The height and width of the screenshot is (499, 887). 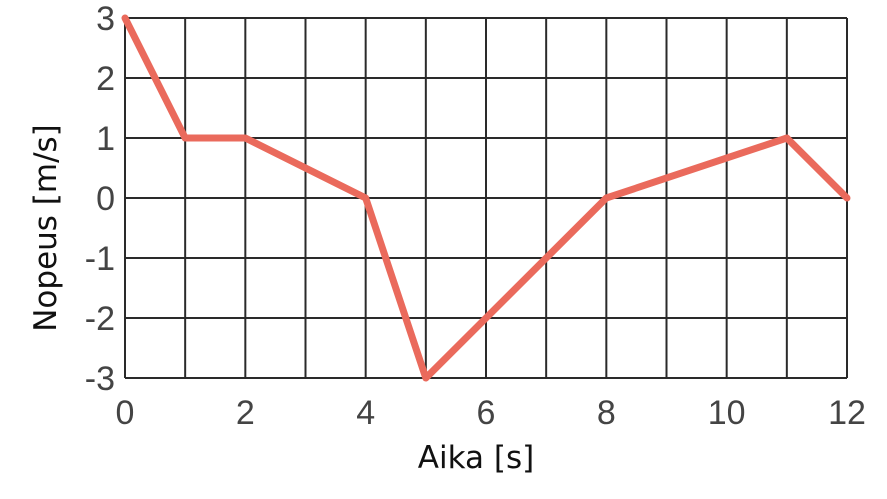 What do you see at coordinates (105, 199) in the screenshot?
I see `y-tick-label: 0` at bounding box center [105, 199].